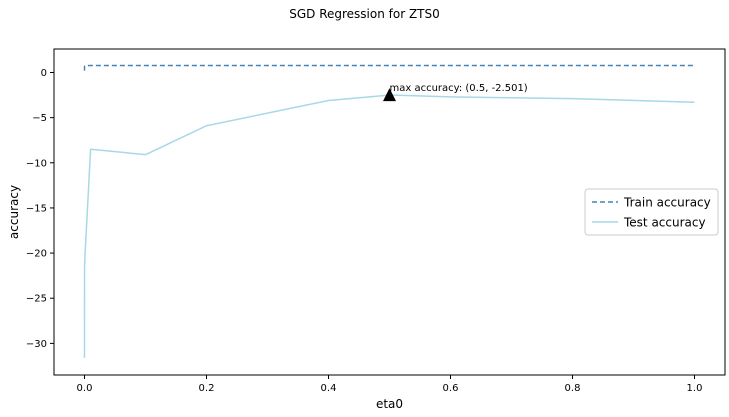 This screenshot has width=729, height=417. Describe the element at coordinates (389, 95) in the screenshot. I see `max-accuracy-marker` at that location.